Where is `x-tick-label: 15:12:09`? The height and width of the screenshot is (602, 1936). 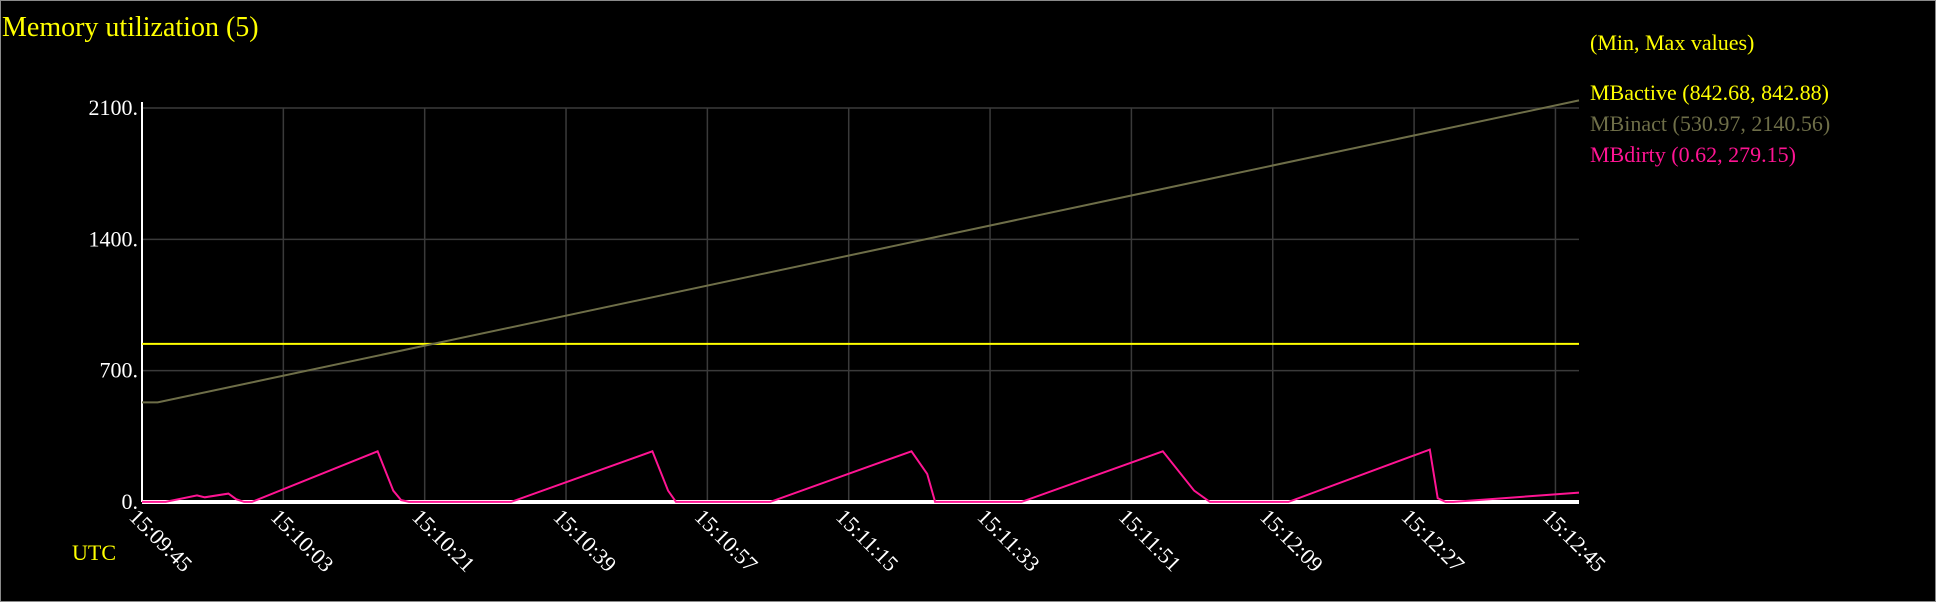
x-tick-label: 15:12:09 is located at coordinates (1291, 540).